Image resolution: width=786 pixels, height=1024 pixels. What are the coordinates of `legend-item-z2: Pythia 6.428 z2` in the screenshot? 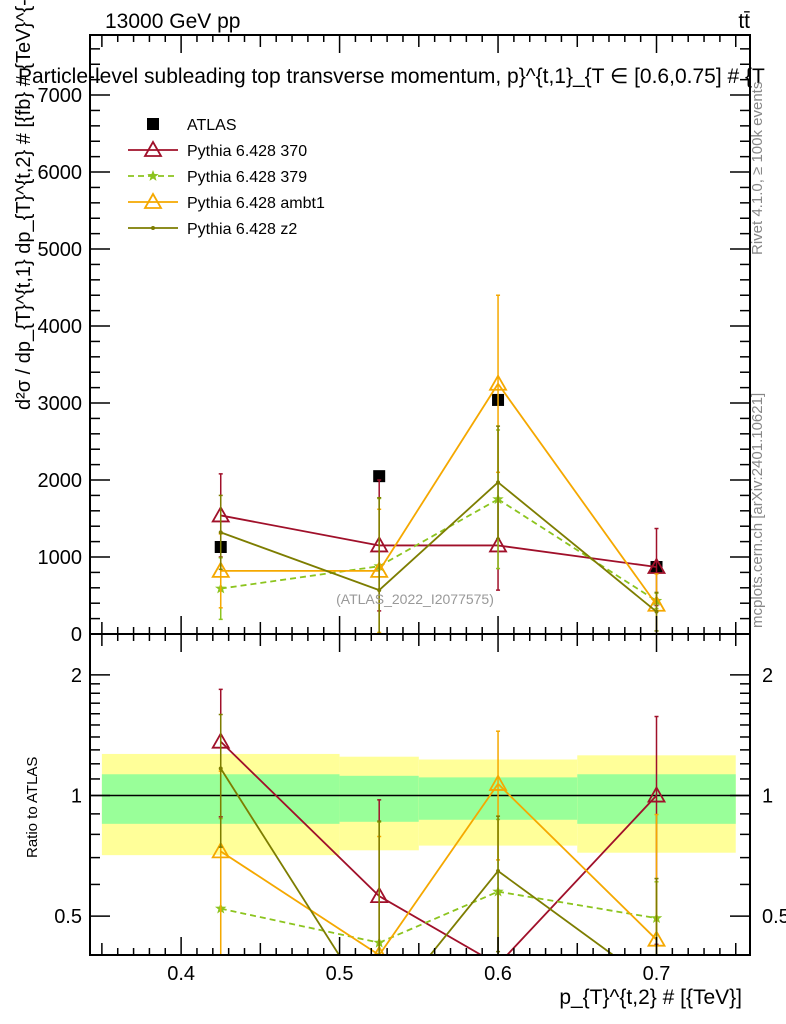 It's located at (212, 229).